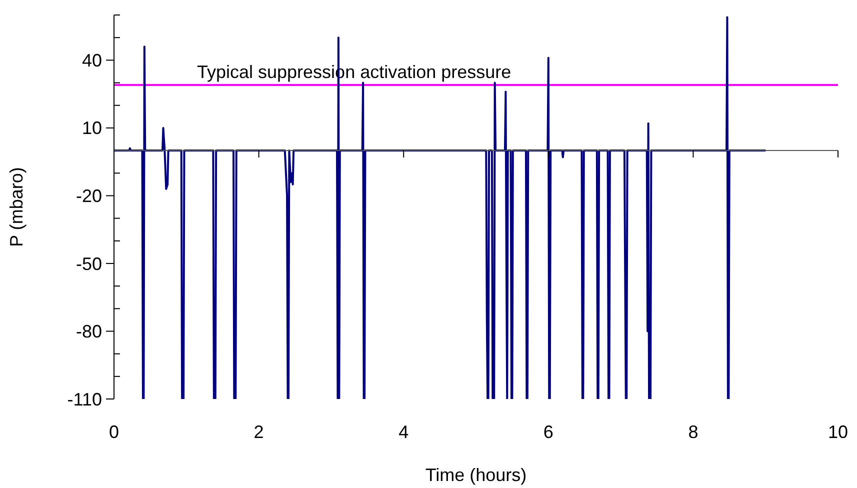  What do you see at coordinates (548, 432) in the screenshot?
I see `x-tick-label: 6` at bounding box center [548, 432].